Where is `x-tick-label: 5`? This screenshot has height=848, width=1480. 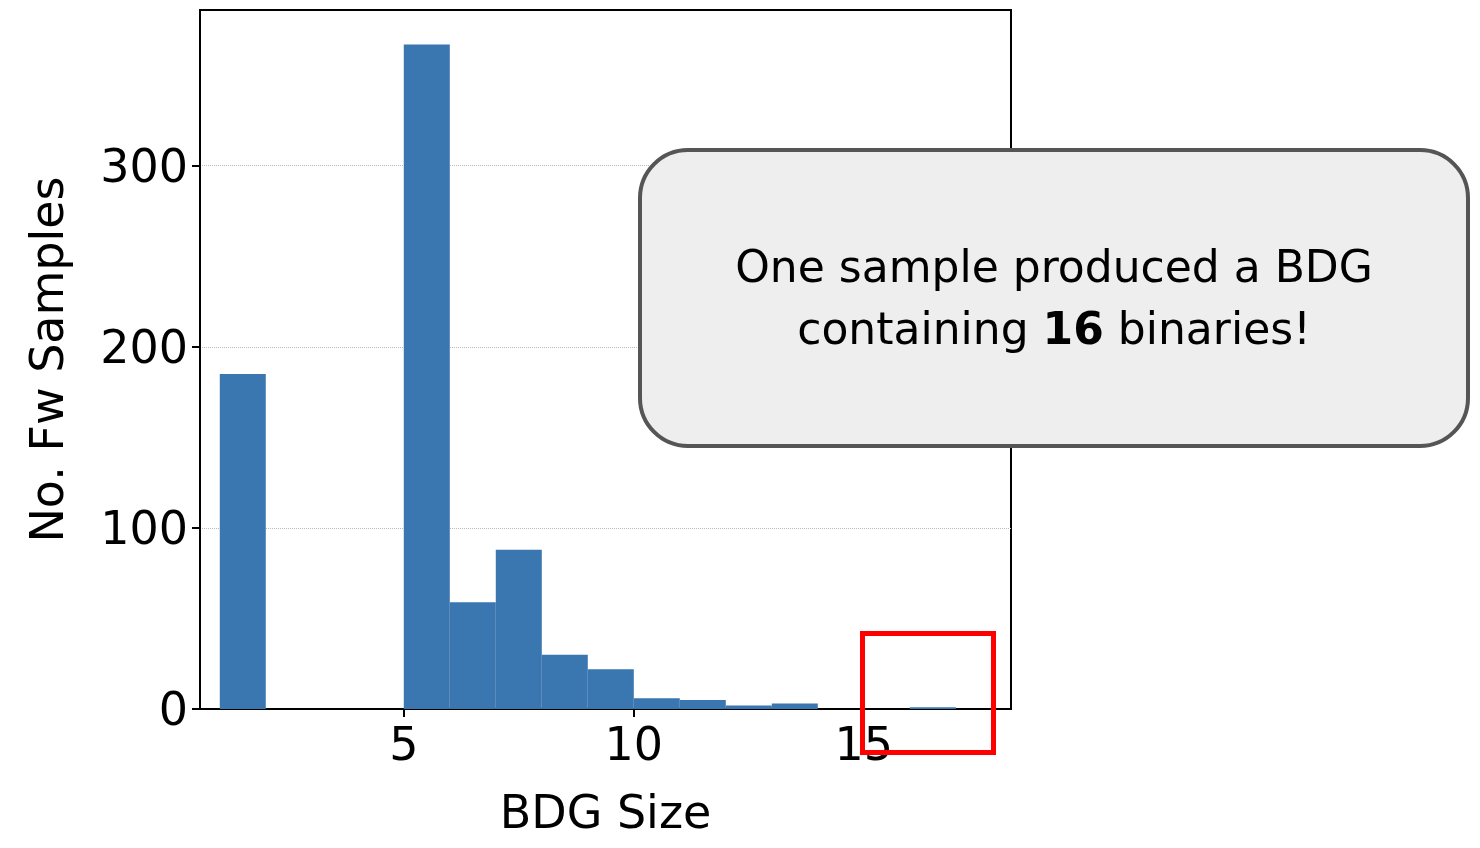 x-tick-label: 5 is located at coordinates (404, 744).